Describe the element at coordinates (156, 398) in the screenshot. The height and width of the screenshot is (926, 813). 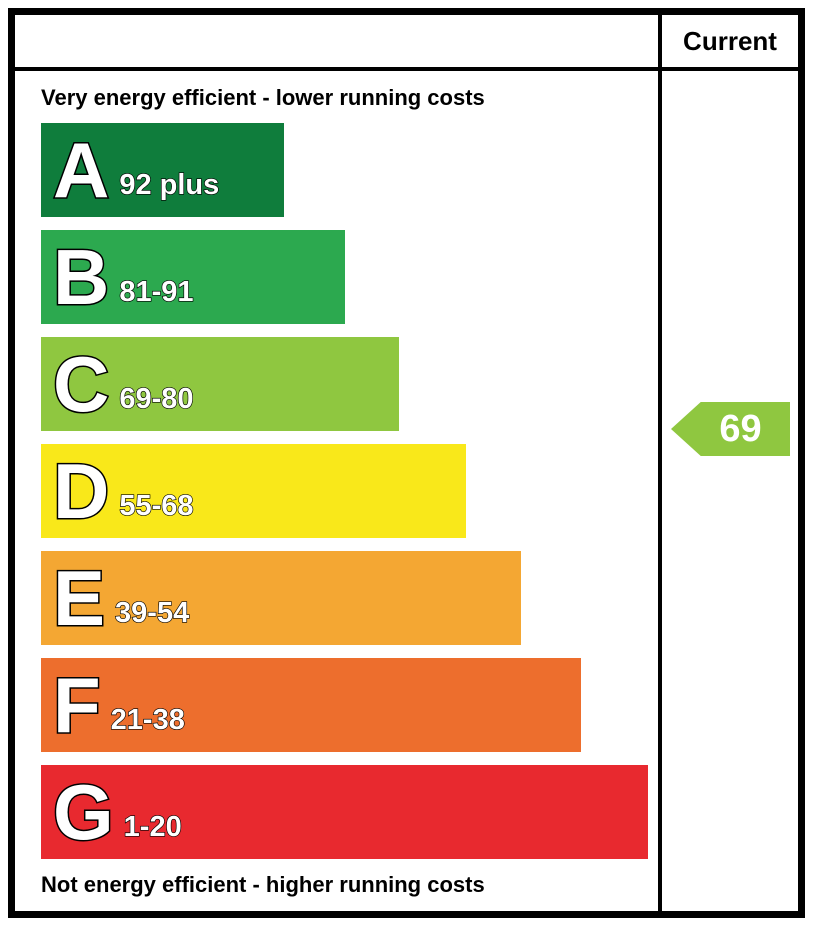
I see `band-c-range: 69-80` at that location.